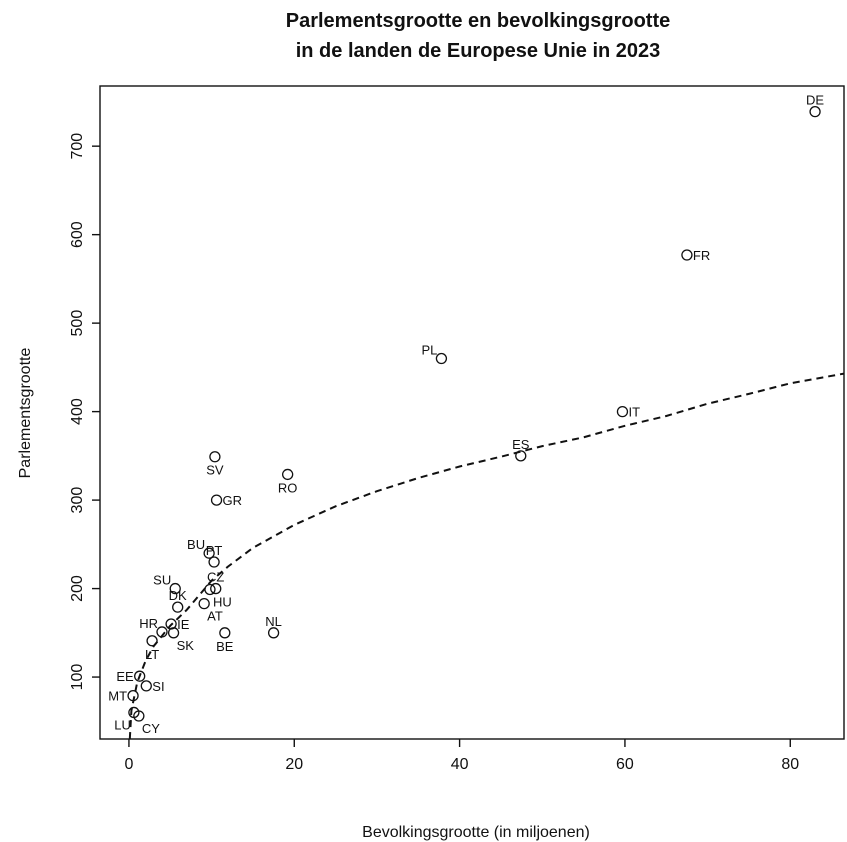 This screenshot has height=842, width=847. I want to click on data-point-be, so click(225, 633).